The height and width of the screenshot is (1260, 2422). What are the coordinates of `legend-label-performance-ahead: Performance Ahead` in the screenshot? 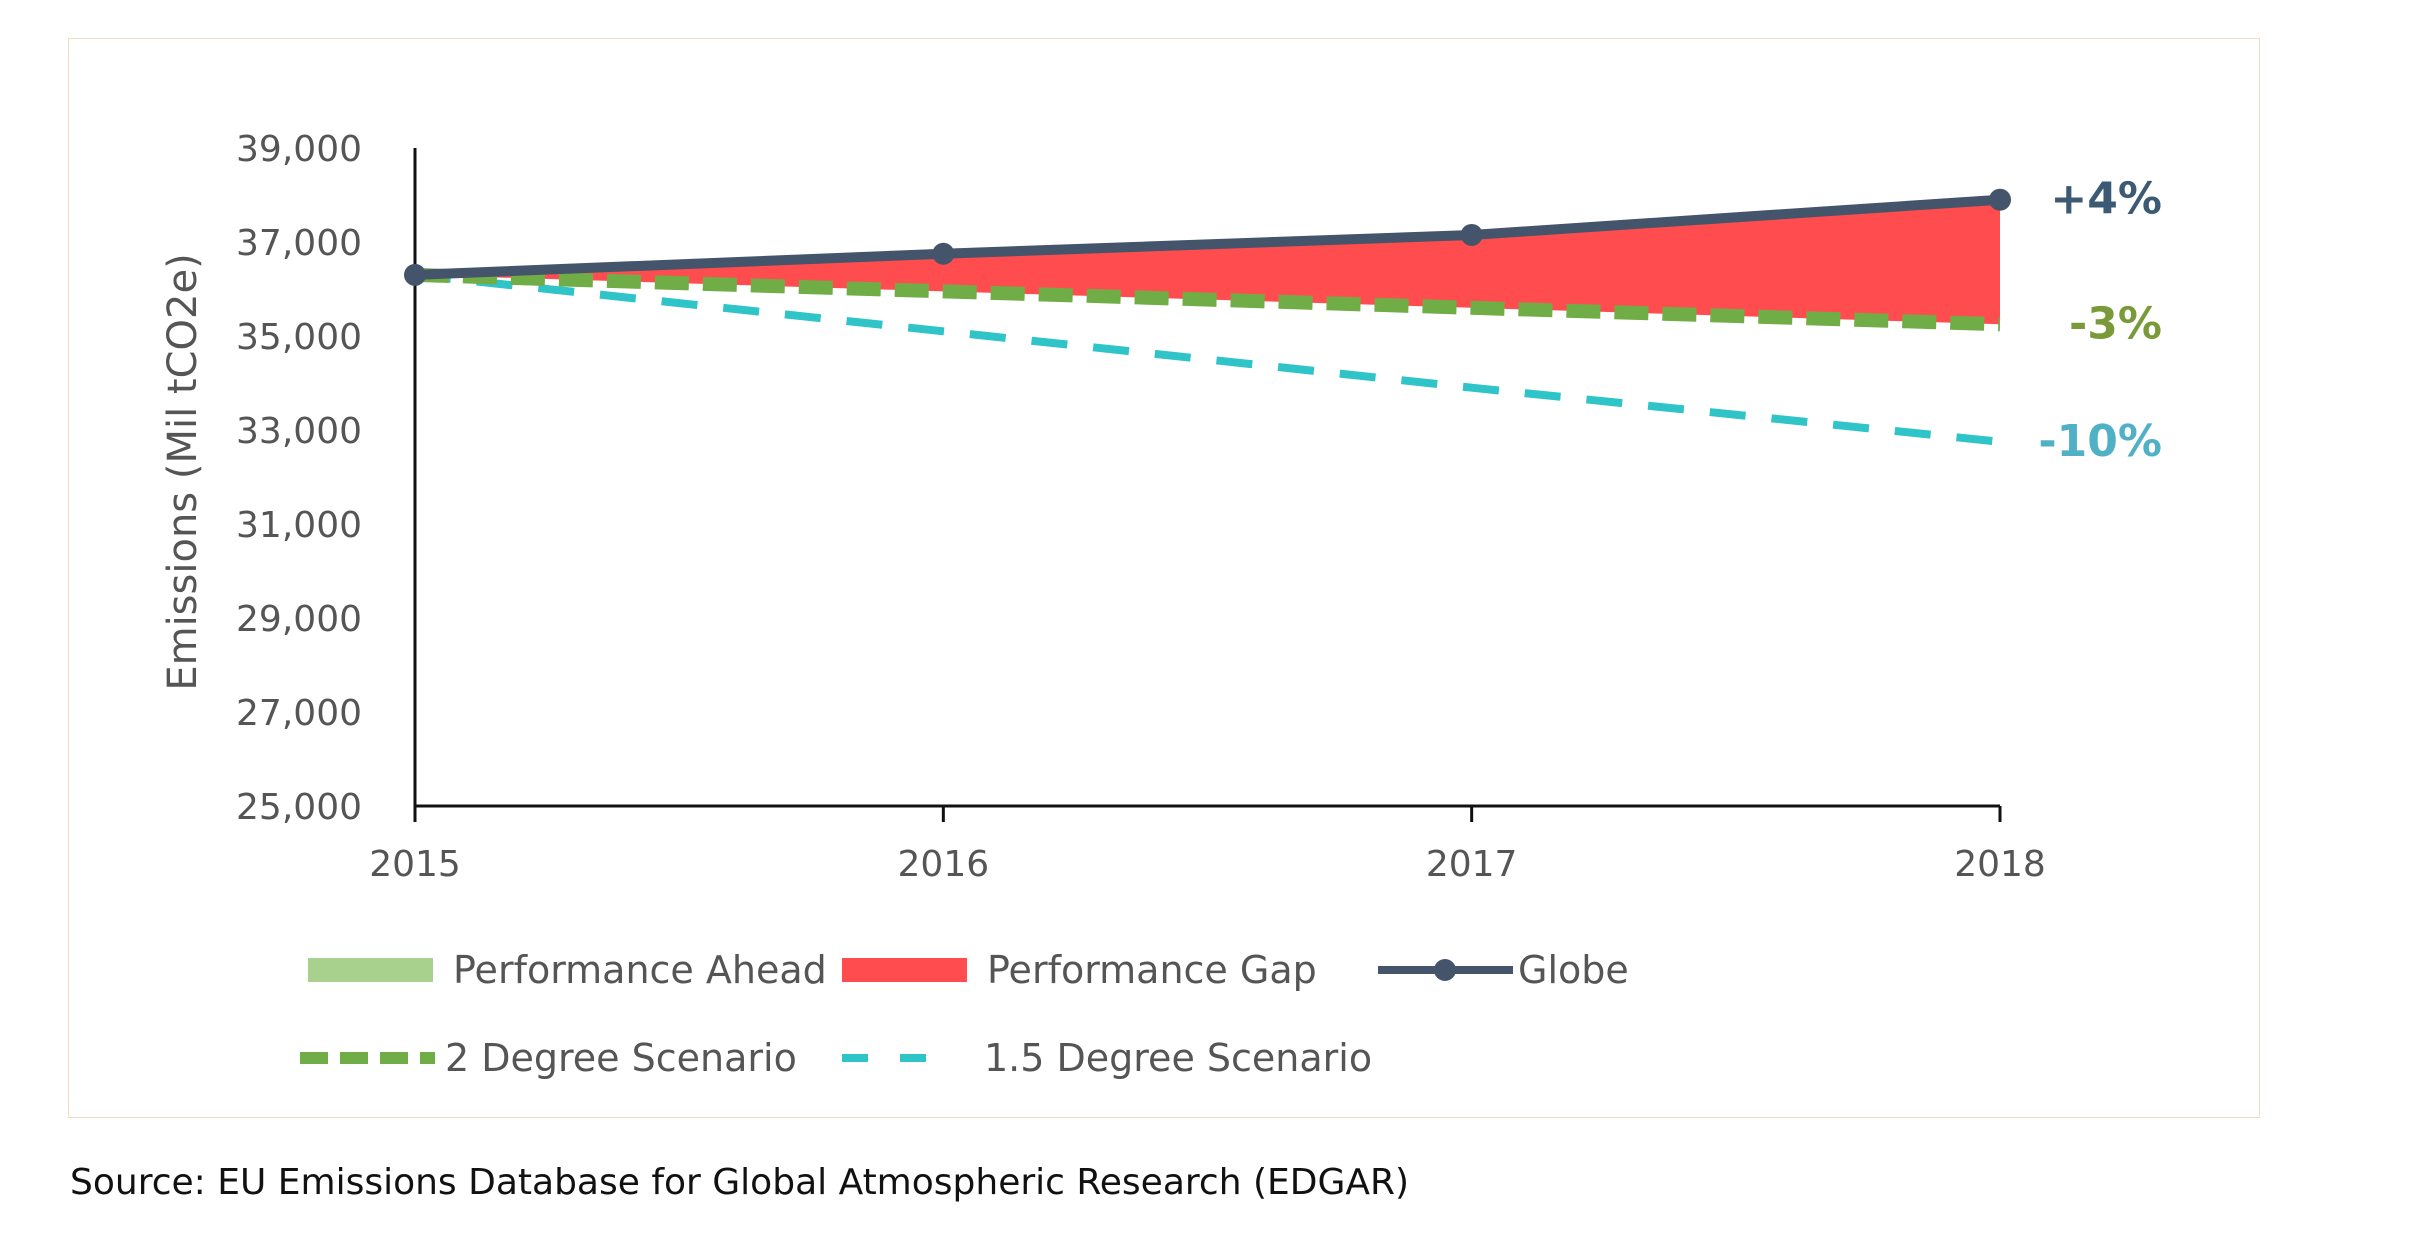 It's located at (640, 970).